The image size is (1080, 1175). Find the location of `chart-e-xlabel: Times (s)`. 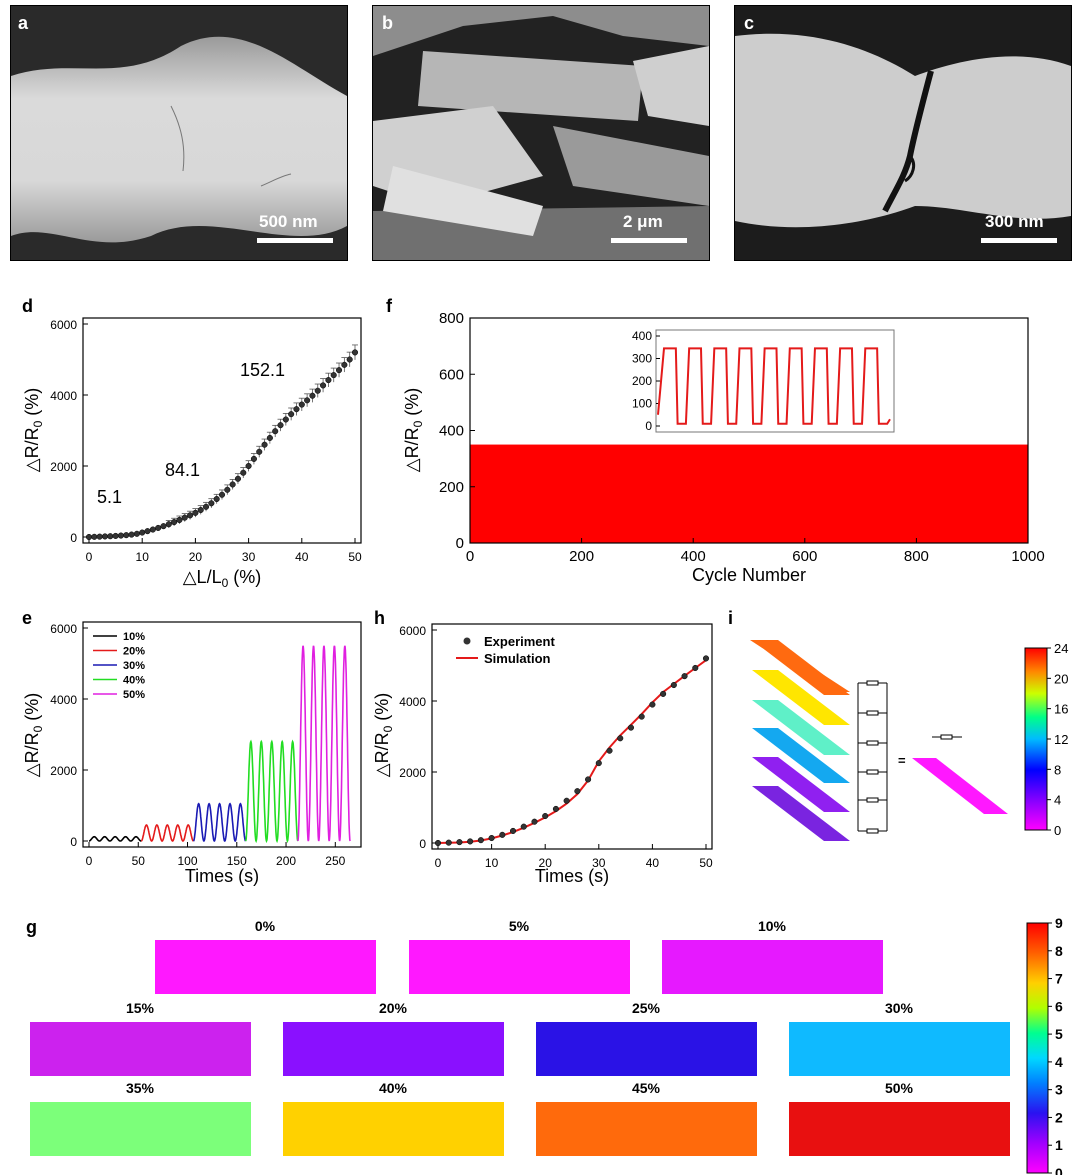

chart-e-xlabel: Times (s) is located at coordinates (222, 876).